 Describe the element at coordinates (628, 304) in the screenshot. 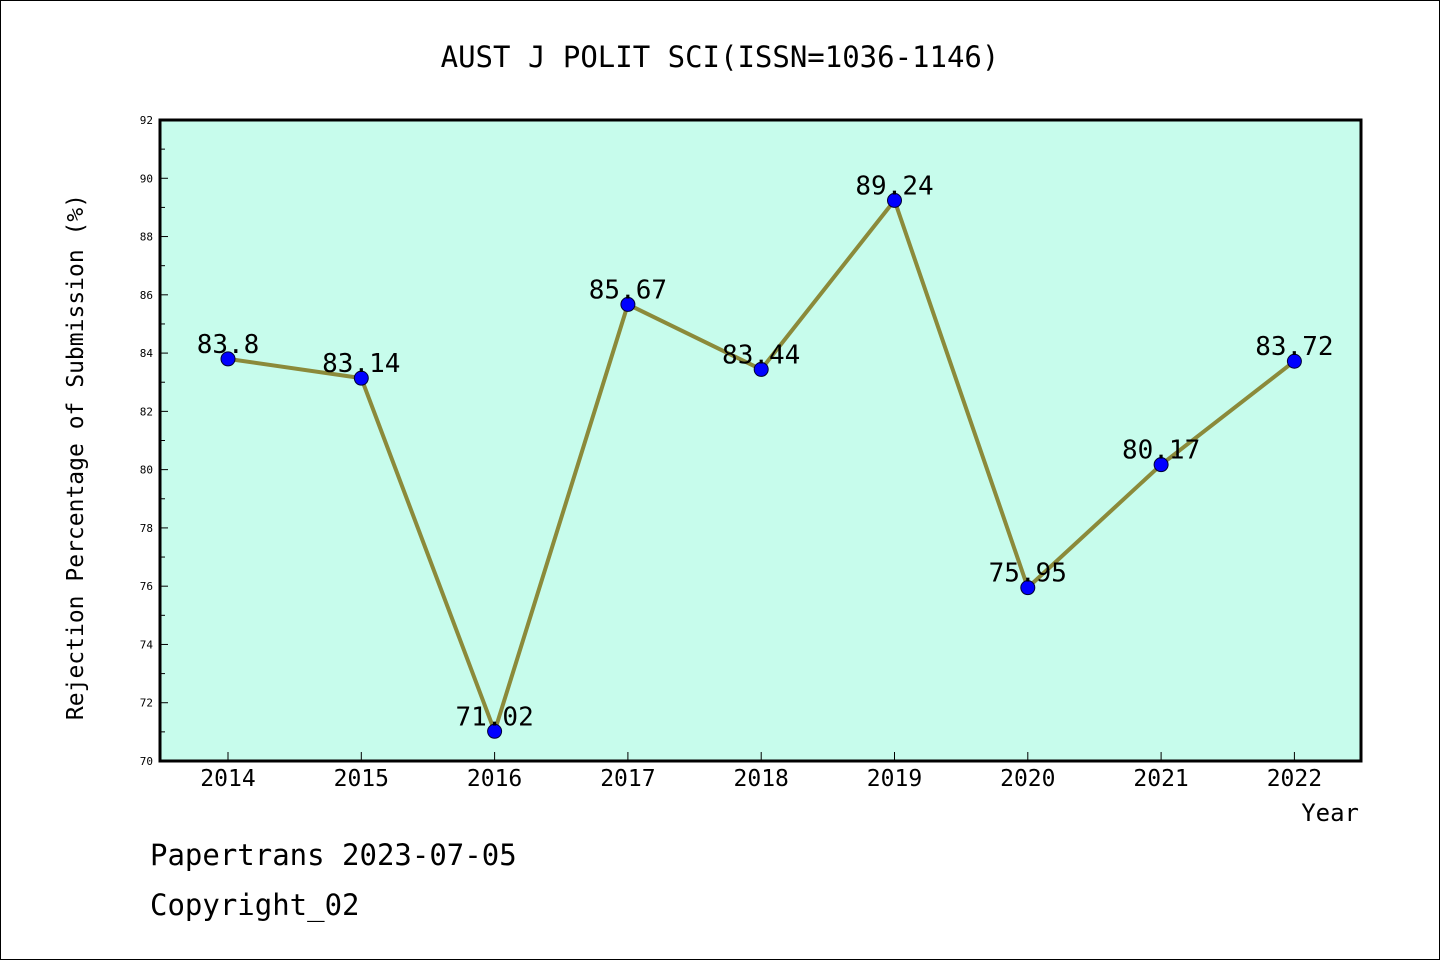

I see `data-point-2017` at that location.